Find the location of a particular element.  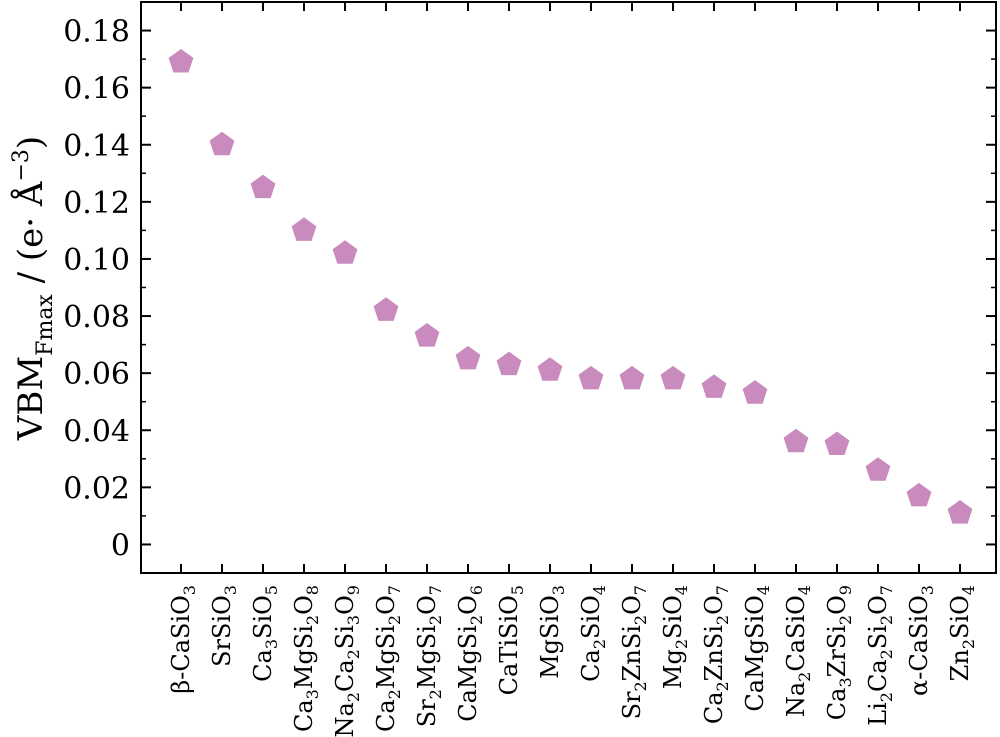

x-category-label: CaMgSi2O6 is located at coordinates (470, 653).